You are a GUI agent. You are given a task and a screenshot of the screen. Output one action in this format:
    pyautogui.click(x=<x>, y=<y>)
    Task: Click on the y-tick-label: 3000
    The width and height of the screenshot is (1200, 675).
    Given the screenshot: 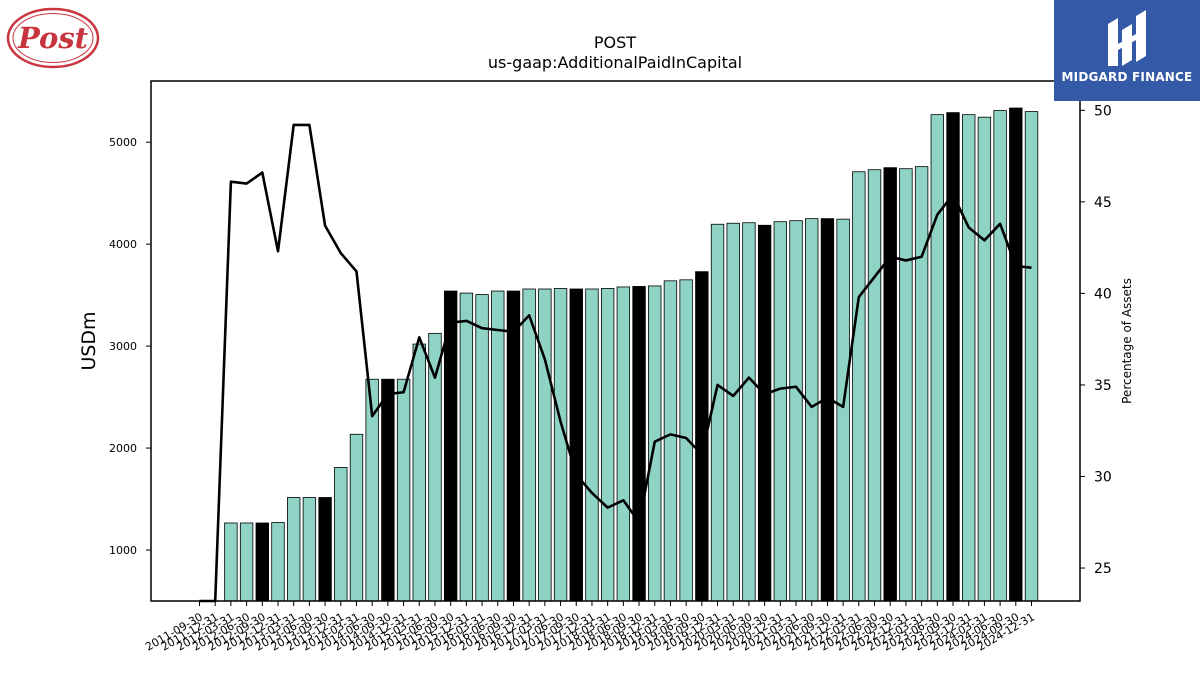 What is the action you would take?
    pyautogui.click(x=123, y=346)
    